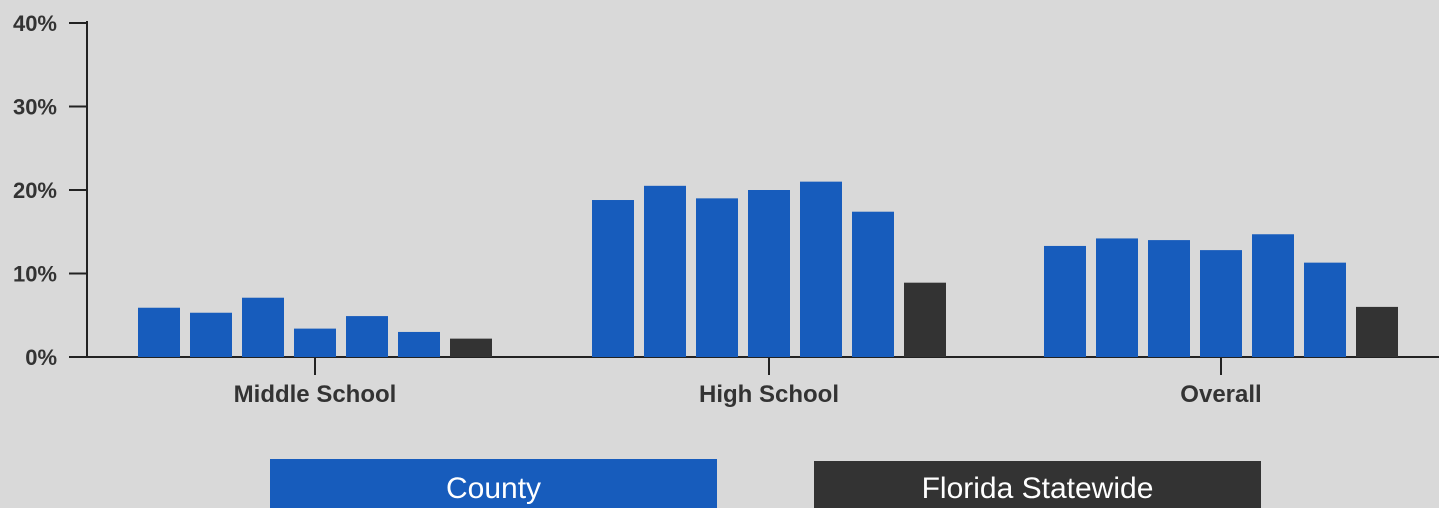 Image resolution: width=1439 pixels, height=508 pixels. What do you see at coordinates (35, 190) in the screenshot?
I see `y-tick-label: 20%` at bounding box center [35, 190].